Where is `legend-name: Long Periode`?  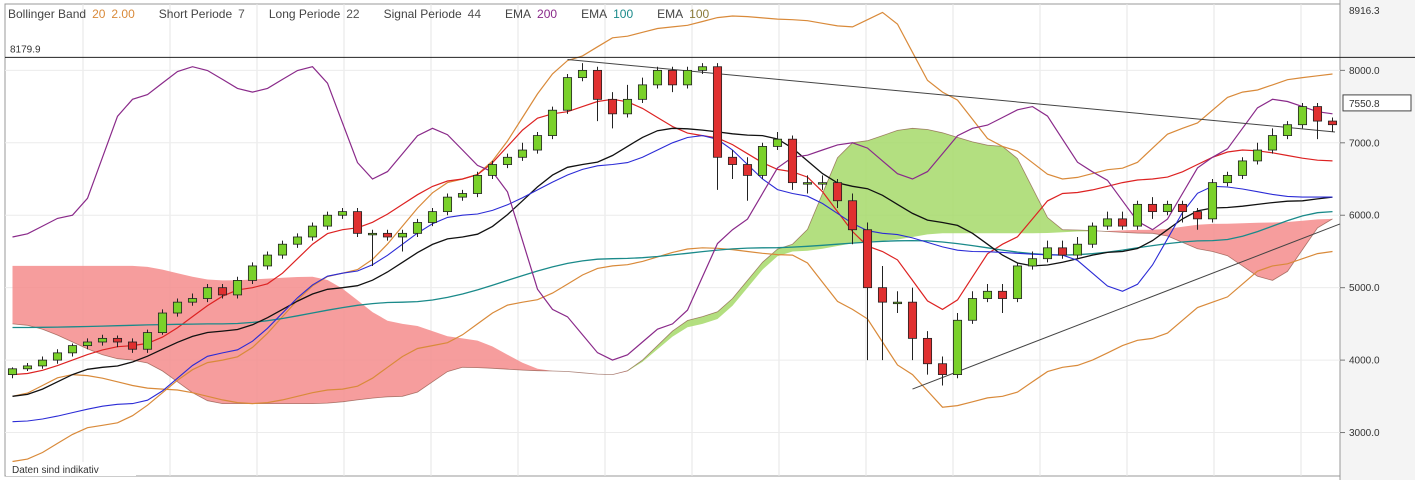
legend-name: Long Periode is located at coordinates (305, 14).